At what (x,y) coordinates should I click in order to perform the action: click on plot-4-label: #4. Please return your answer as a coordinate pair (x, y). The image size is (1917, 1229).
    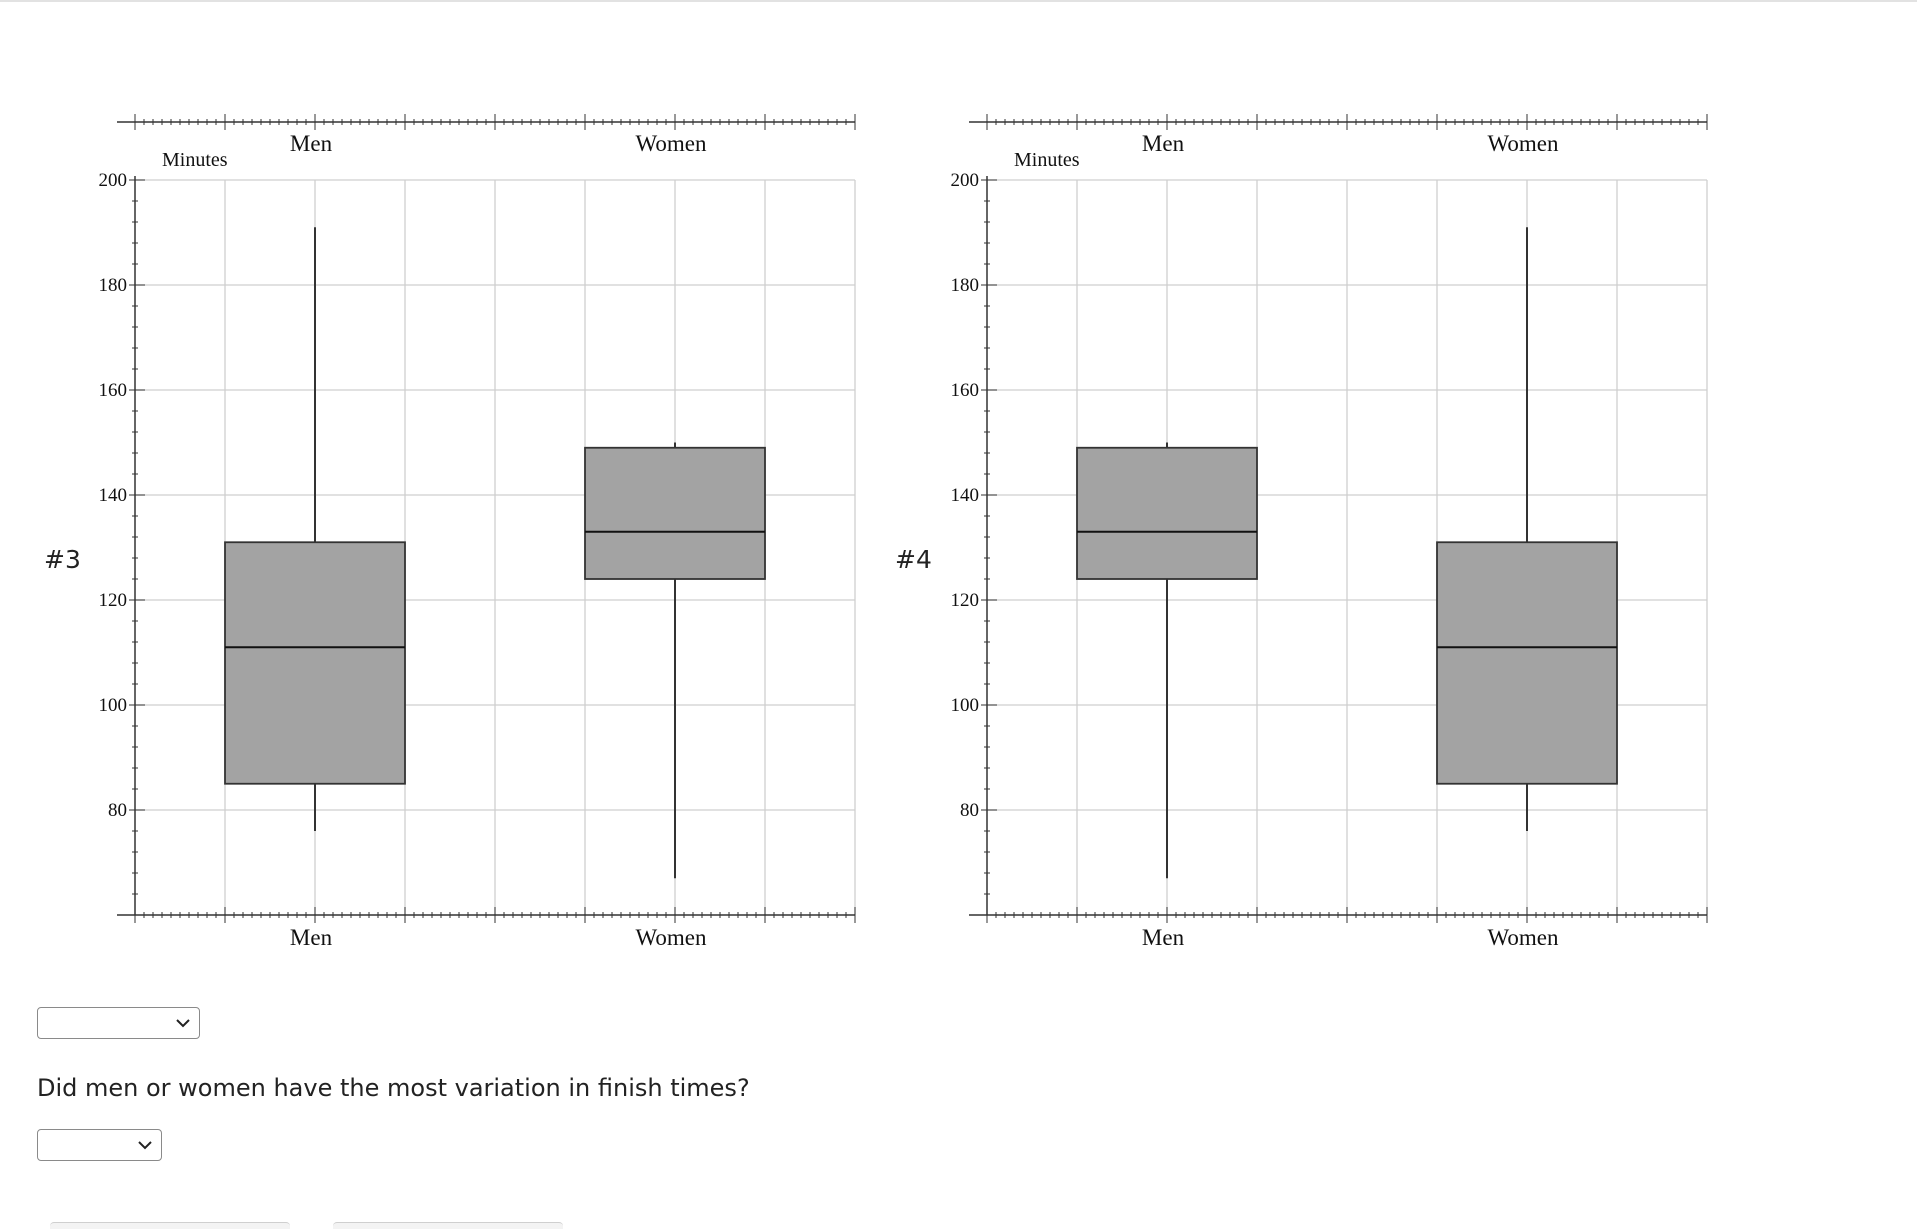
    Looking at the image, I should click on (913, 559).